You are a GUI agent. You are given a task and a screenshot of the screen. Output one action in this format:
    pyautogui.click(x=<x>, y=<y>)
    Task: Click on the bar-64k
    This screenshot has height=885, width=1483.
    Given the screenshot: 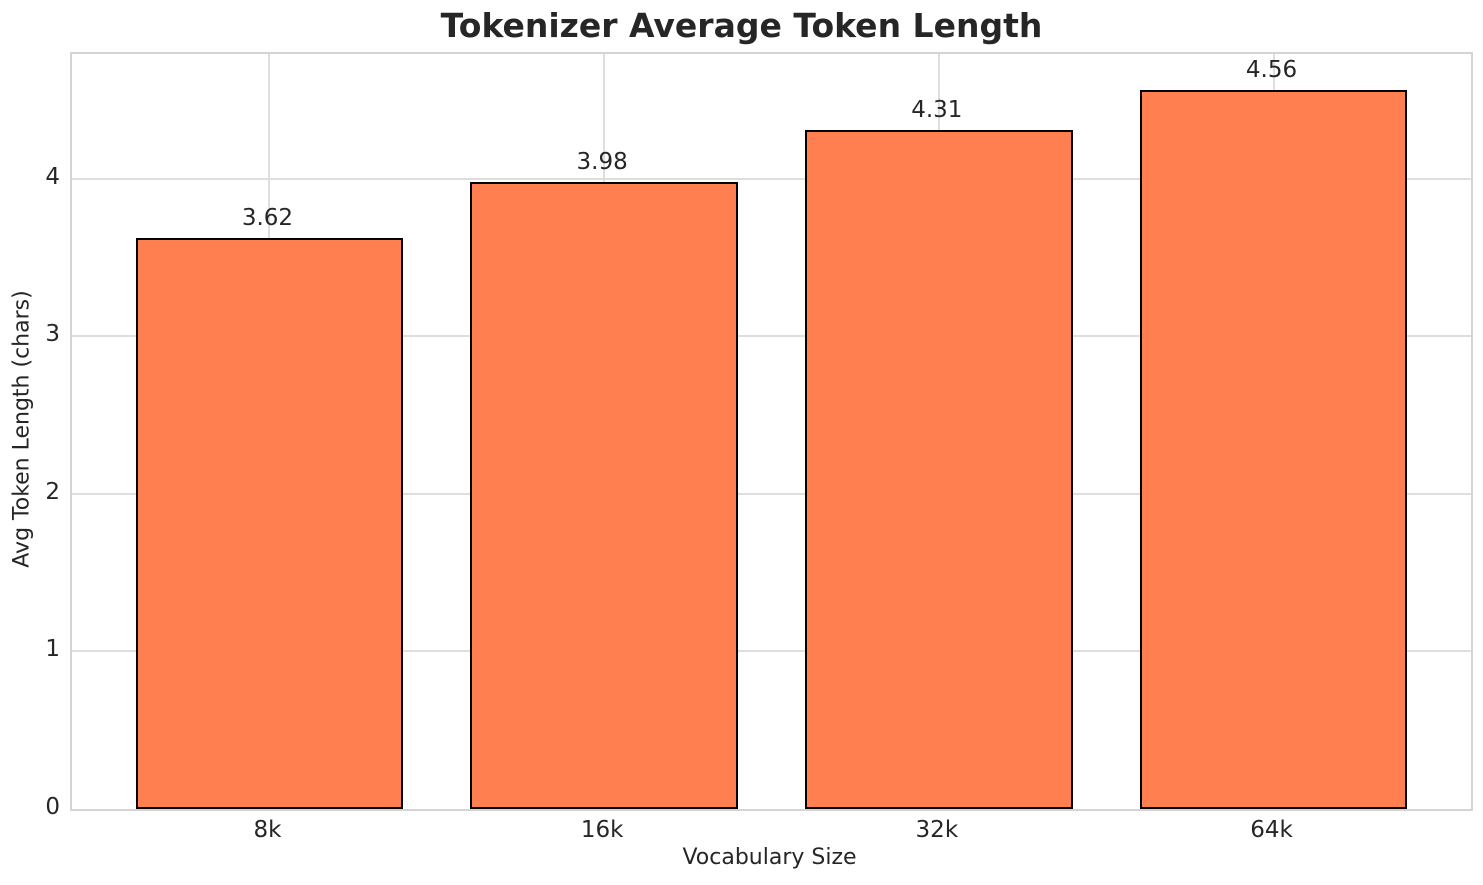 What is the action you would take?
    pyautogui.click(x=1273, y=449)
    